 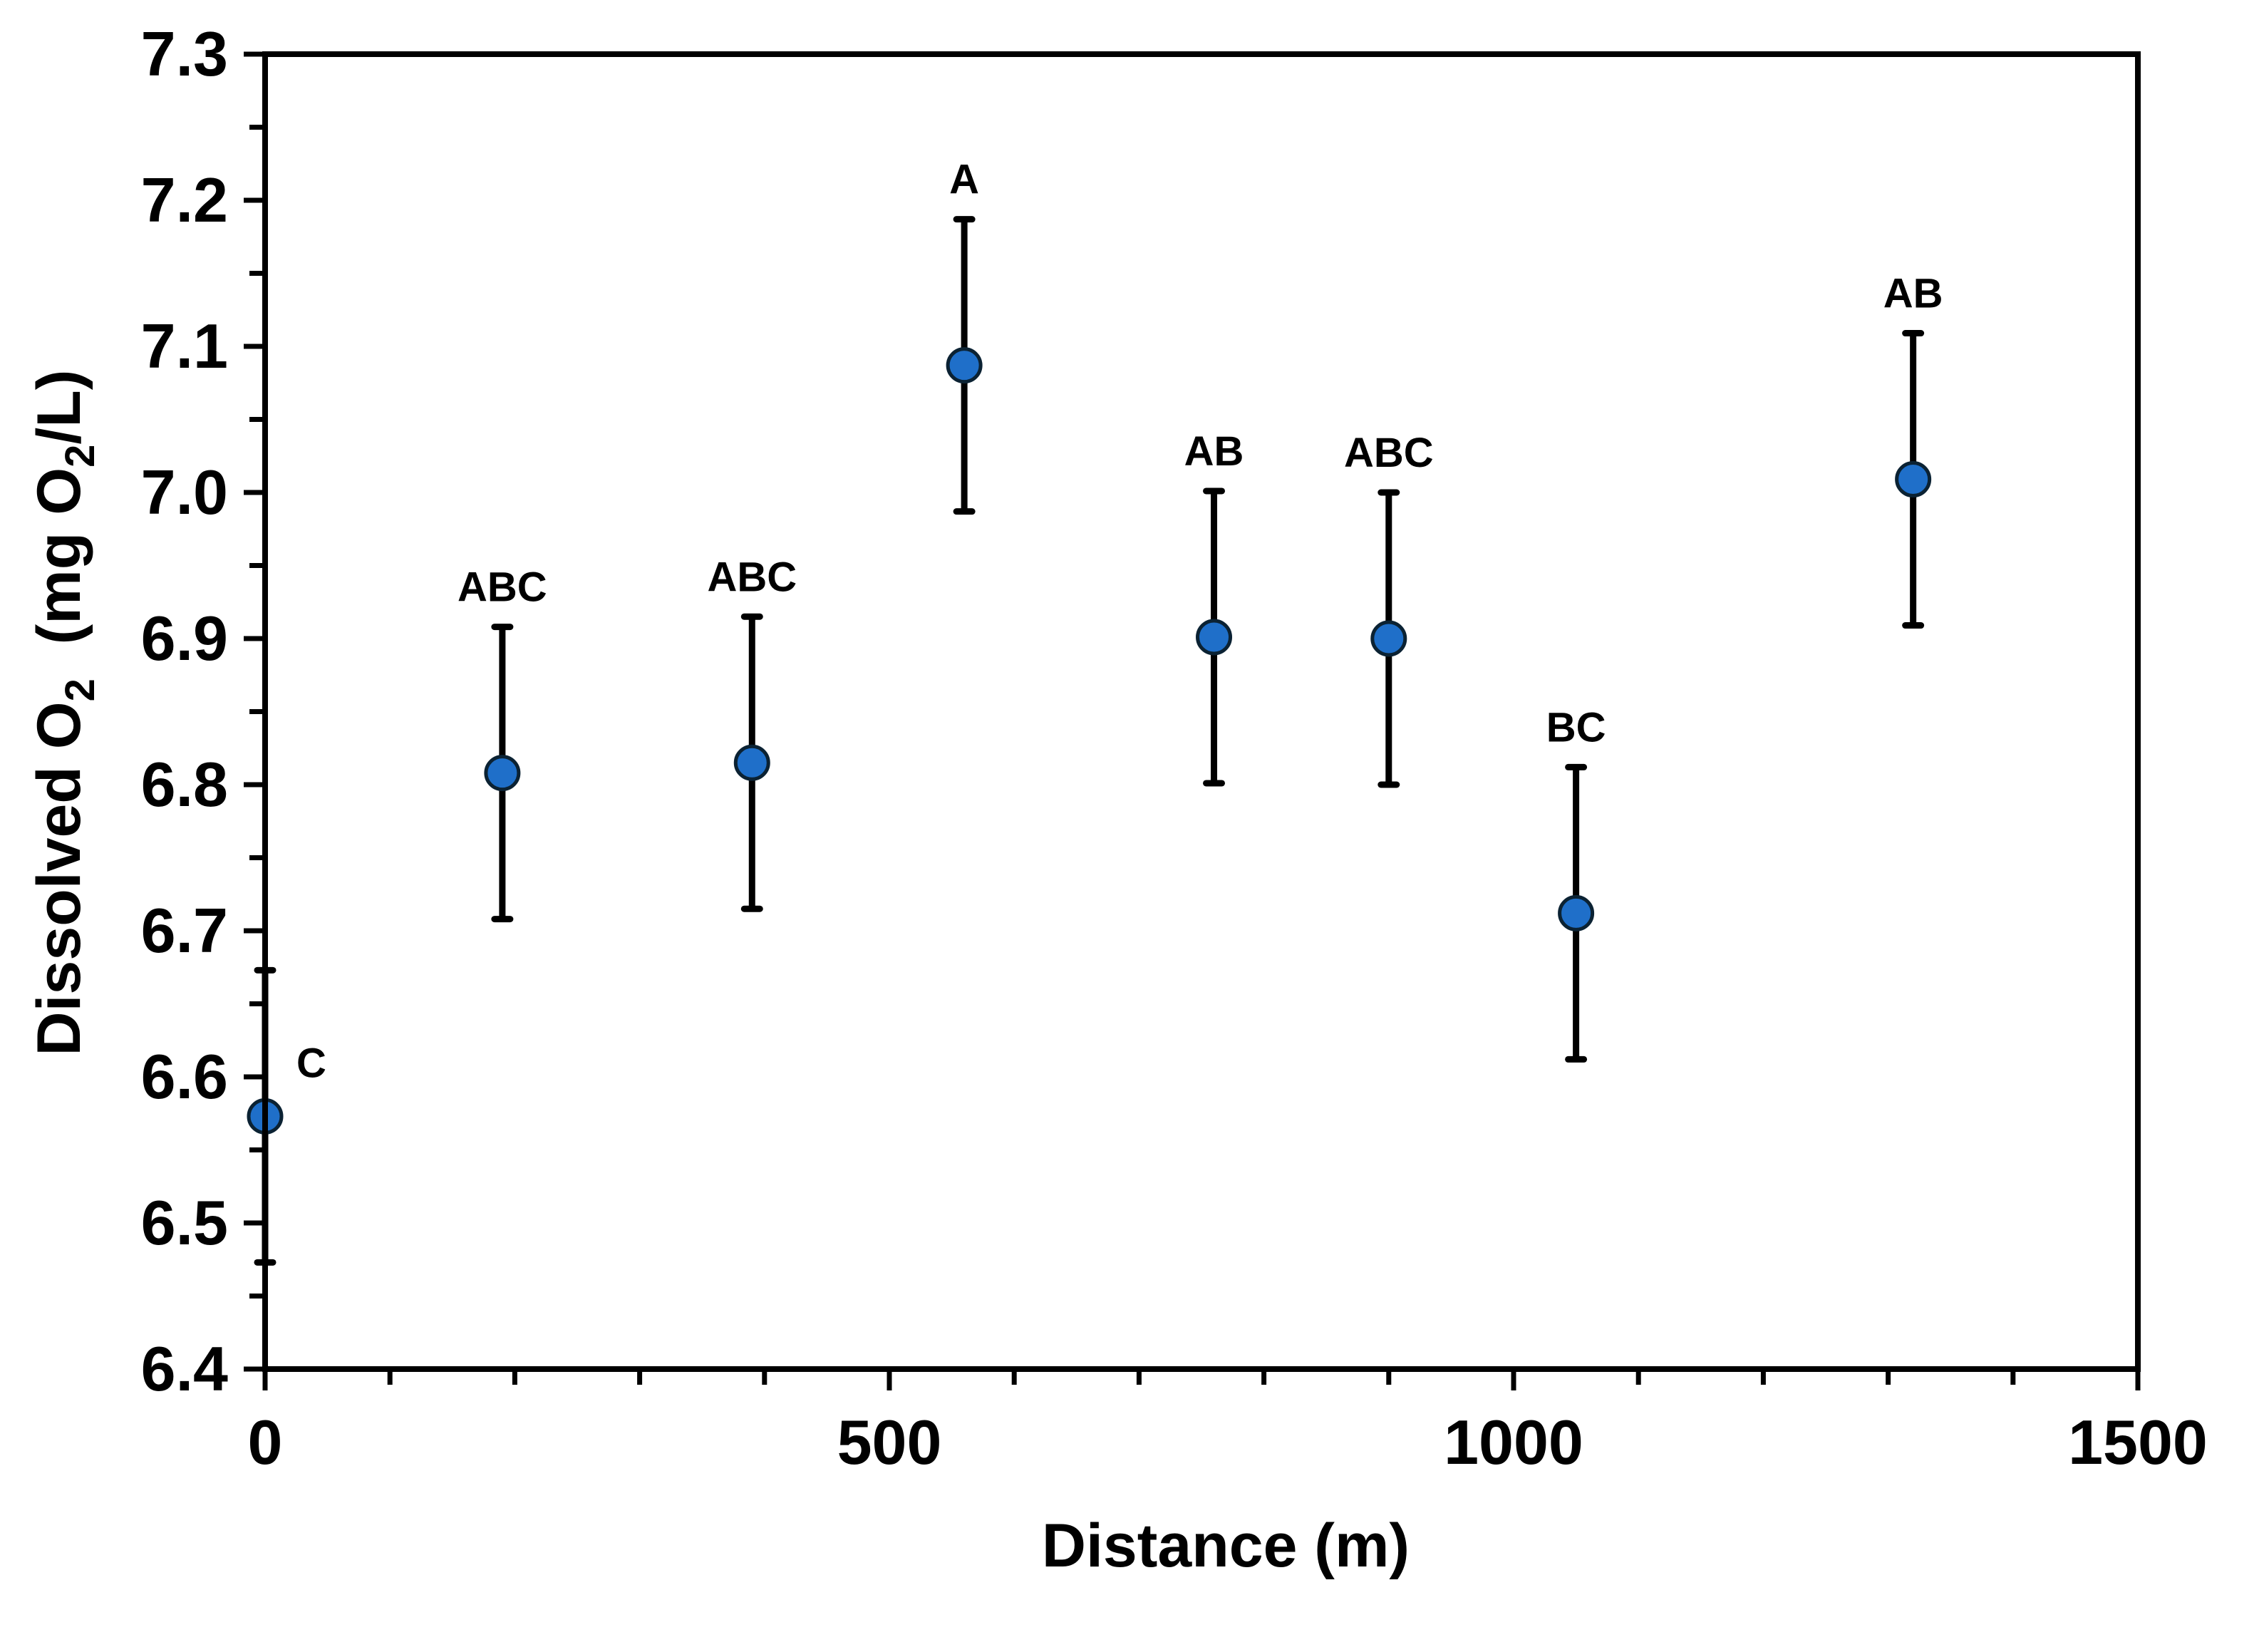 What do you see at coordinates (184, 638) in the screenshot?
I see `y-tick-label: 6.9` at bounding box center [184, 638].